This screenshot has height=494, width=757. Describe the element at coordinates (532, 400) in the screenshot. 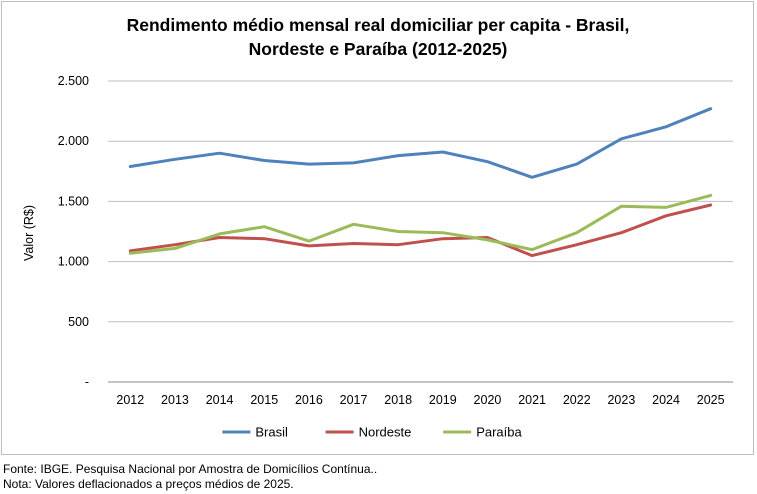

I see `x-tick-label: 2021` at that location.